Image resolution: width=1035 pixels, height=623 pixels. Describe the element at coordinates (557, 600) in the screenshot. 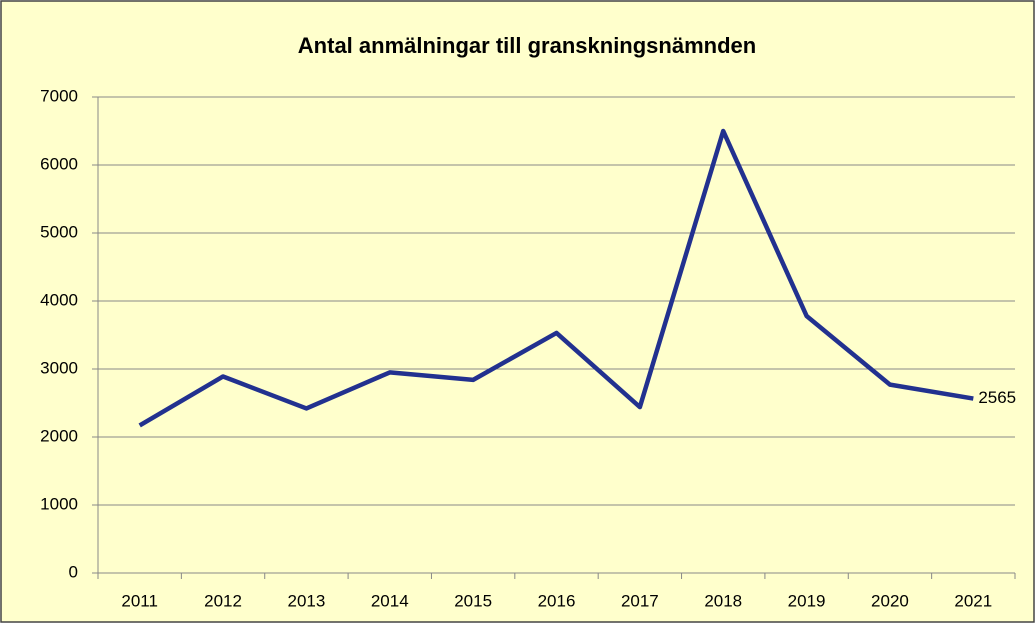

I see `x-tick-label: 2016` at that location.